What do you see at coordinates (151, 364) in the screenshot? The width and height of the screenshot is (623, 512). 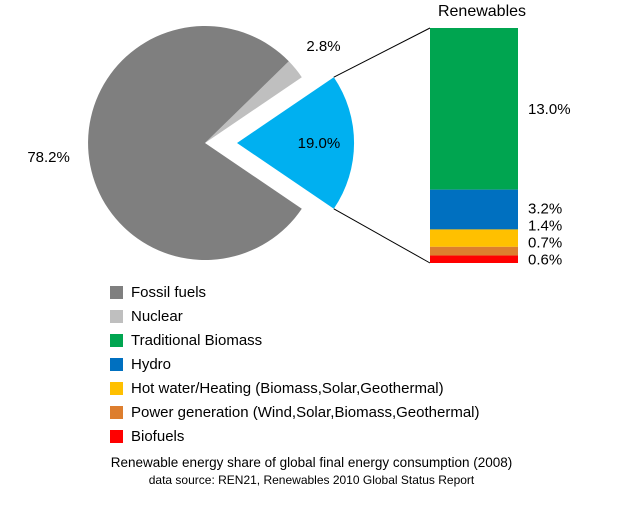 I see `legend-label: Hydro` at bounding box center [151, 364].